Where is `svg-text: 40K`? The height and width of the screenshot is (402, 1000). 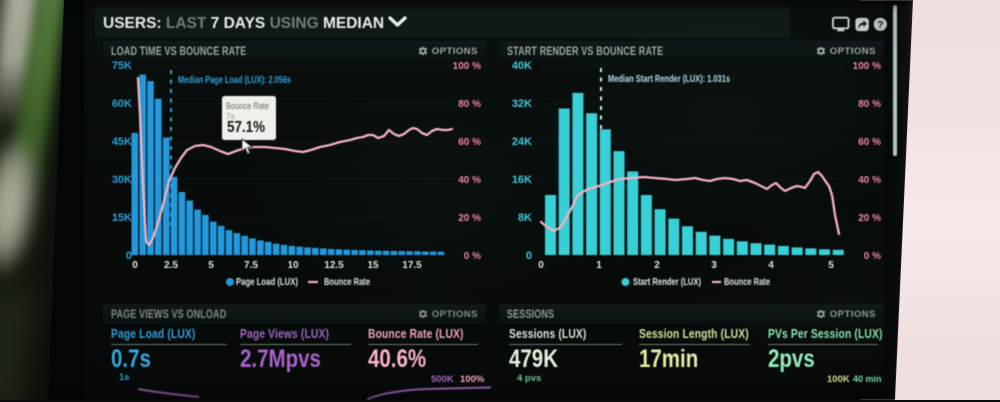
svg-text: 40K is located at coordinates (522, 66).